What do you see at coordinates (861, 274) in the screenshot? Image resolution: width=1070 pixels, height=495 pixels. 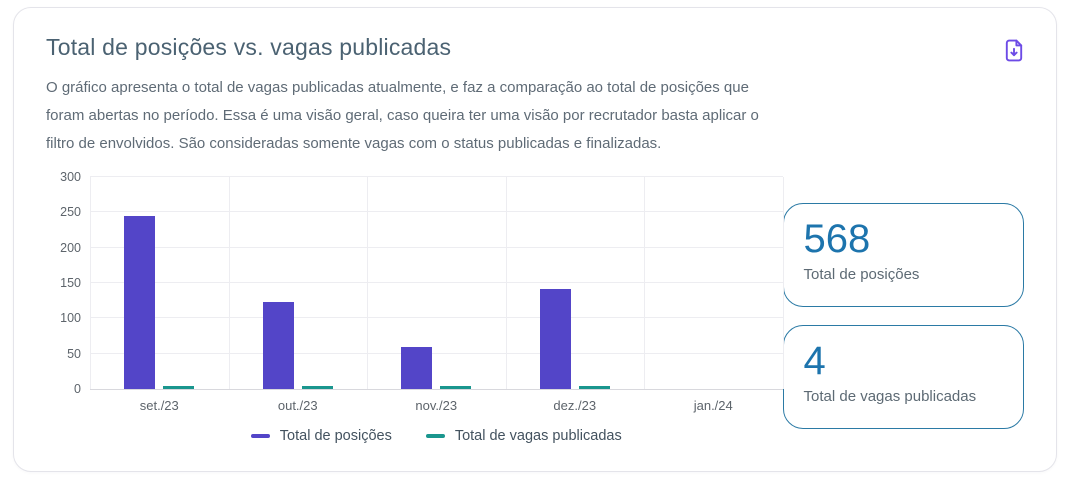 I see `stat-label-total-posicoes: Total de posições` at bounding box center [861, 274].